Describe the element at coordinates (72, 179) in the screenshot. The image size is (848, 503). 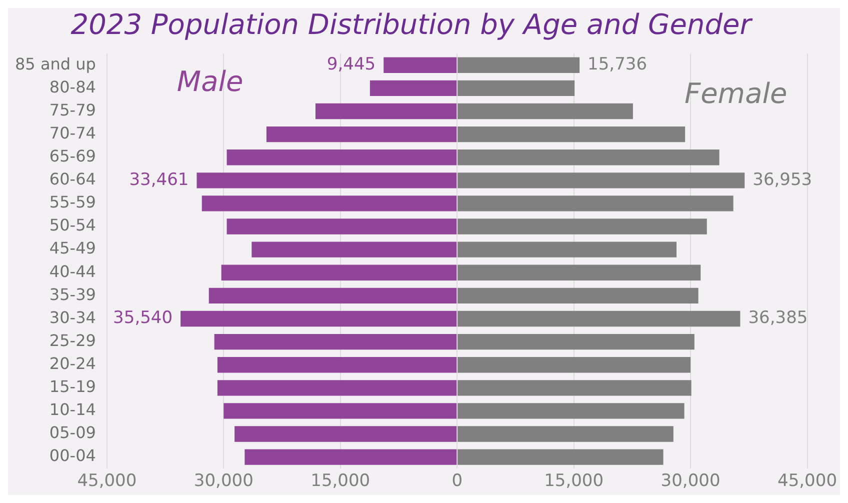
I see `y-tick-label: 60-64` at that location.